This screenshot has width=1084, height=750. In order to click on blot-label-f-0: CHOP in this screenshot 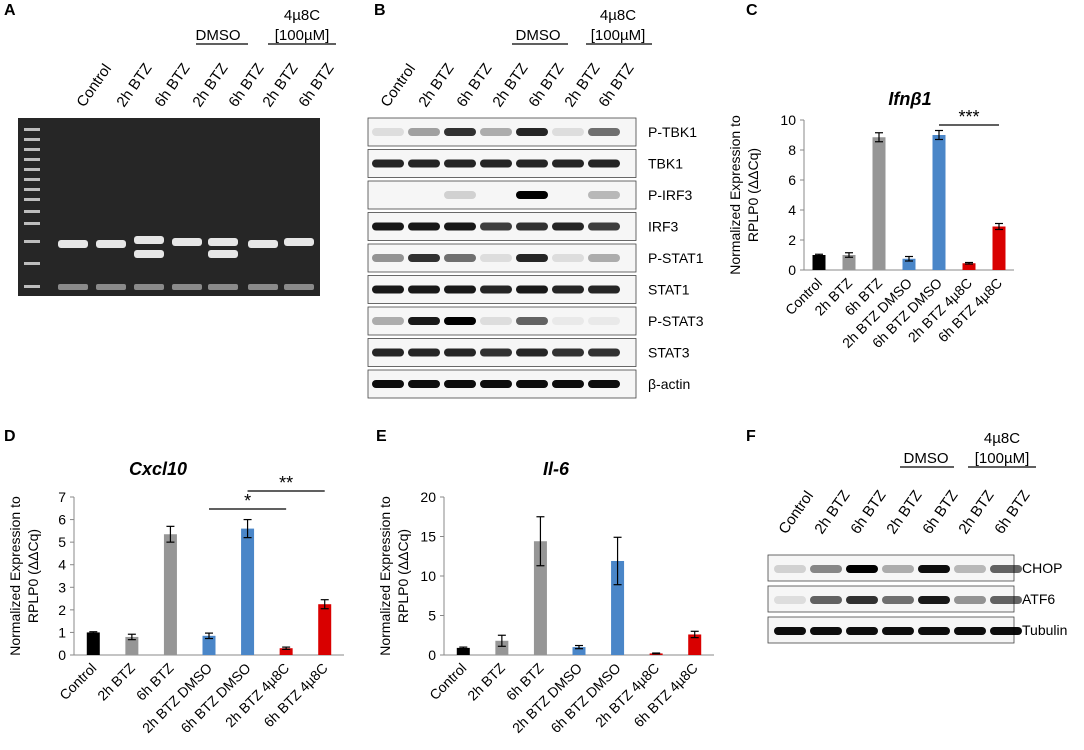, I will do `click(1042, 568)`.